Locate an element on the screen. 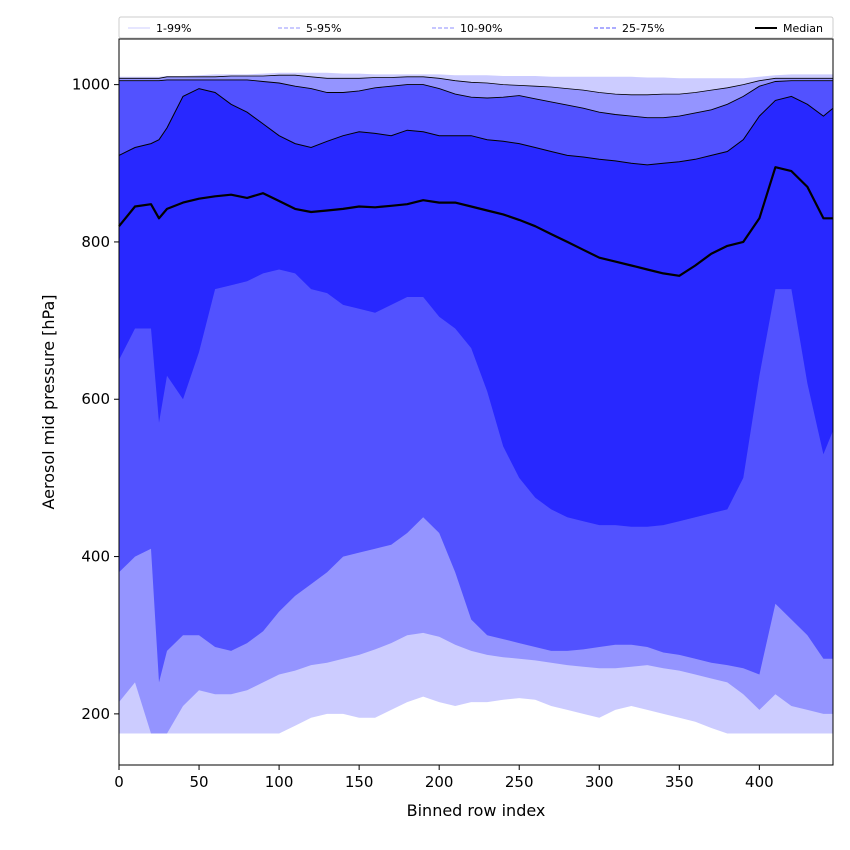 The width and height of the screenshot is (850, 850). x-tick-label: 200 is located at coordinates (439, 782).